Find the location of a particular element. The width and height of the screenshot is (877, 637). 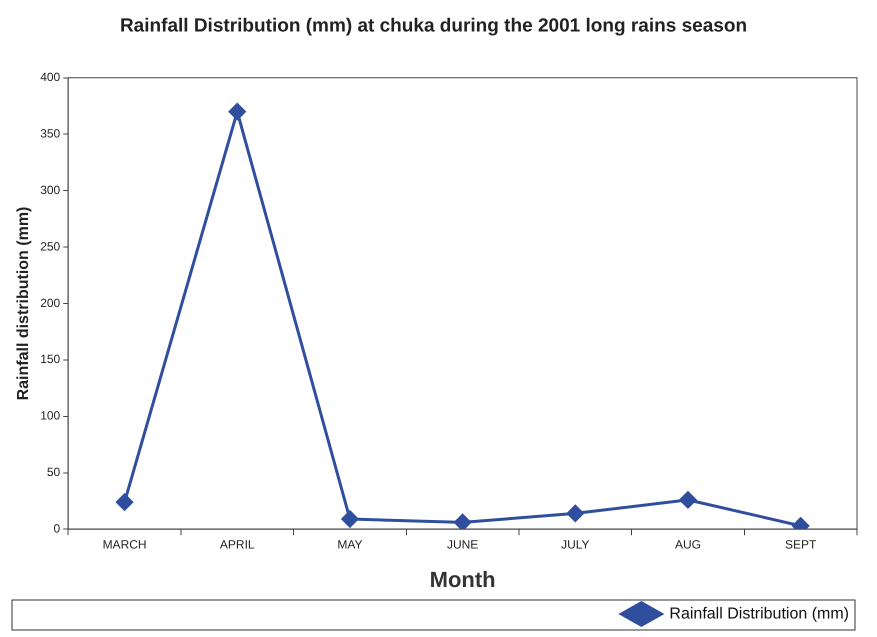

y-tick-label: 300 is located at coordinates (50, 189).